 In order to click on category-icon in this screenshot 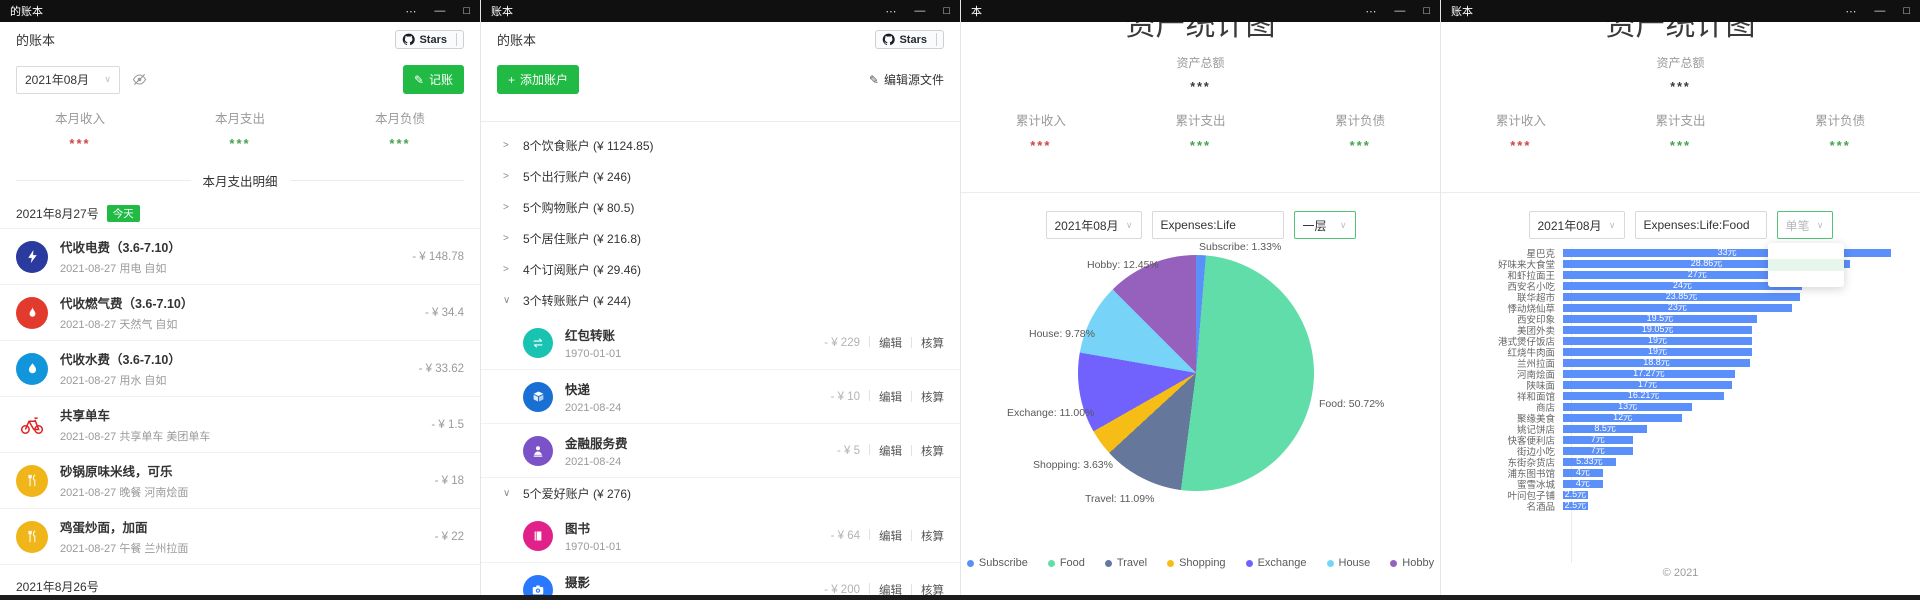, I will do `click(32, 480)`.